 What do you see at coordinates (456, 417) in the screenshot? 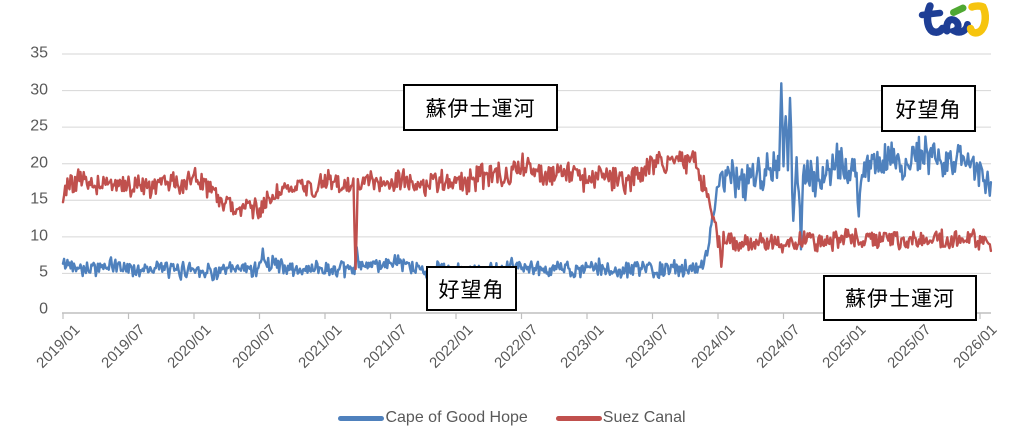
I see `legend-label: Cape of Good Hope` at bounding box center [456, 417].